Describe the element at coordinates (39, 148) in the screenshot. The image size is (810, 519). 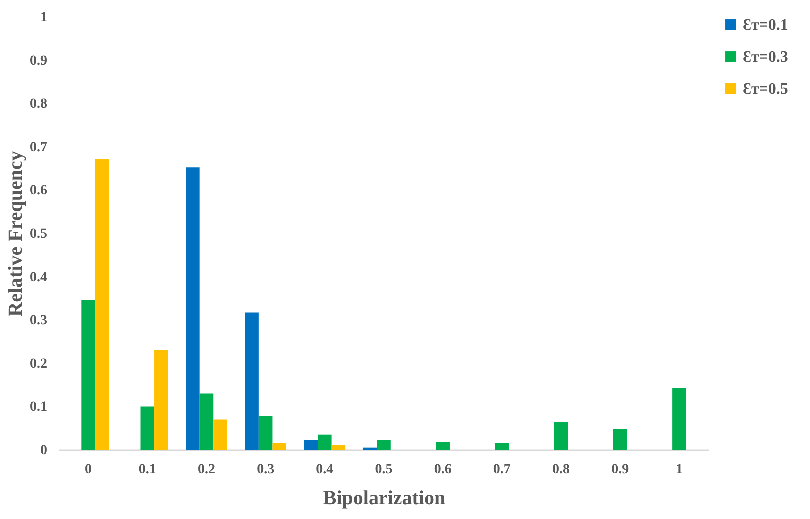
I see `y-tick-label: 0.7` at that location.